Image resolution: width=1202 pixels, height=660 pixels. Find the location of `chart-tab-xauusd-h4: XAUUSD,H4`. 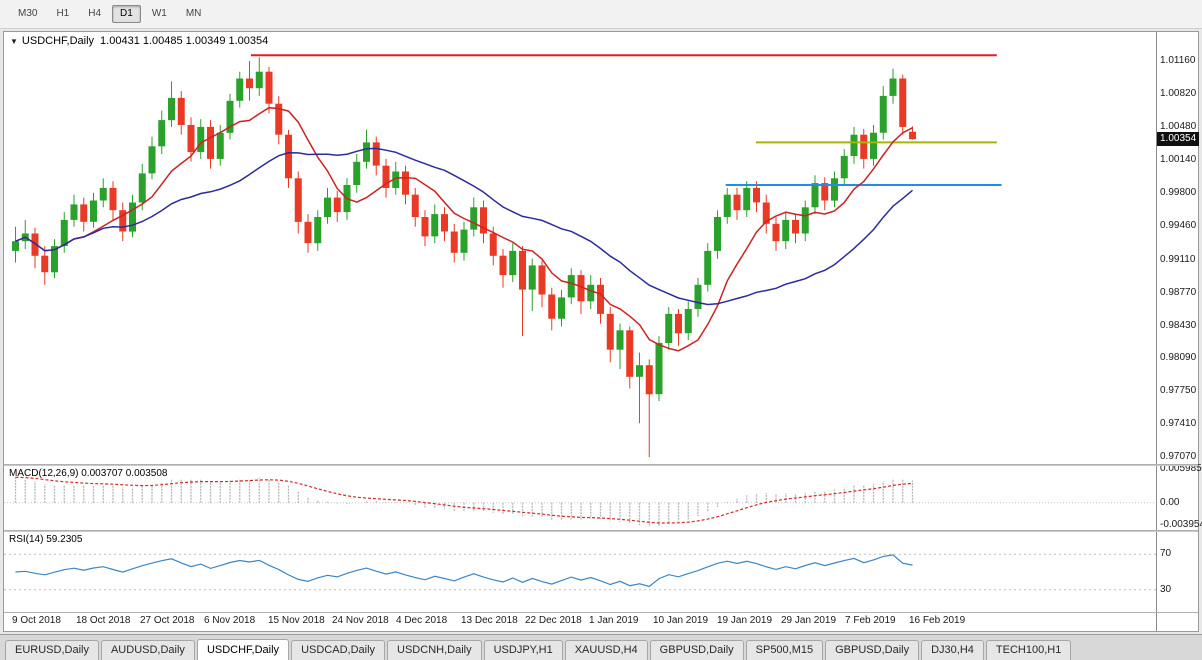

chart-tab-xauusd-h4: XAUUSD,H4 is located at coordinates (606, 650).